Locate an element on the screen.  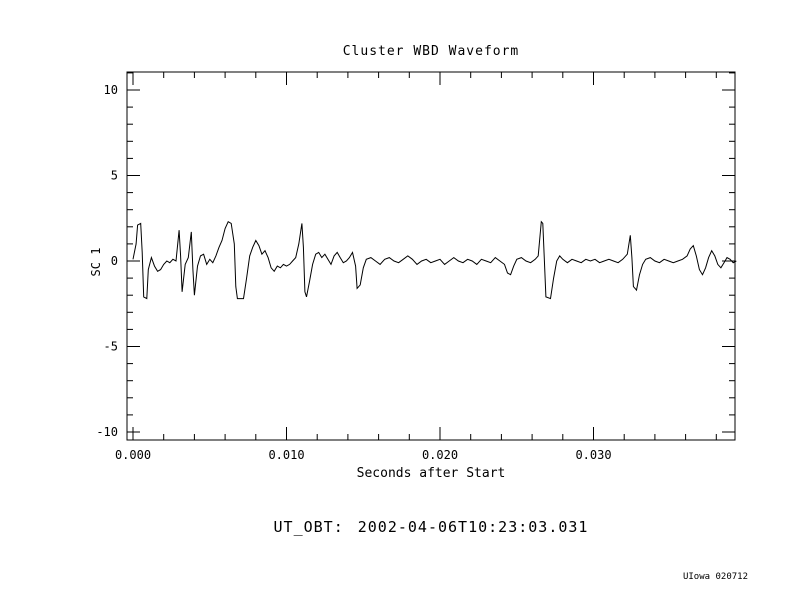
svg-text: 0.010 is located at coordinates (286, 455).